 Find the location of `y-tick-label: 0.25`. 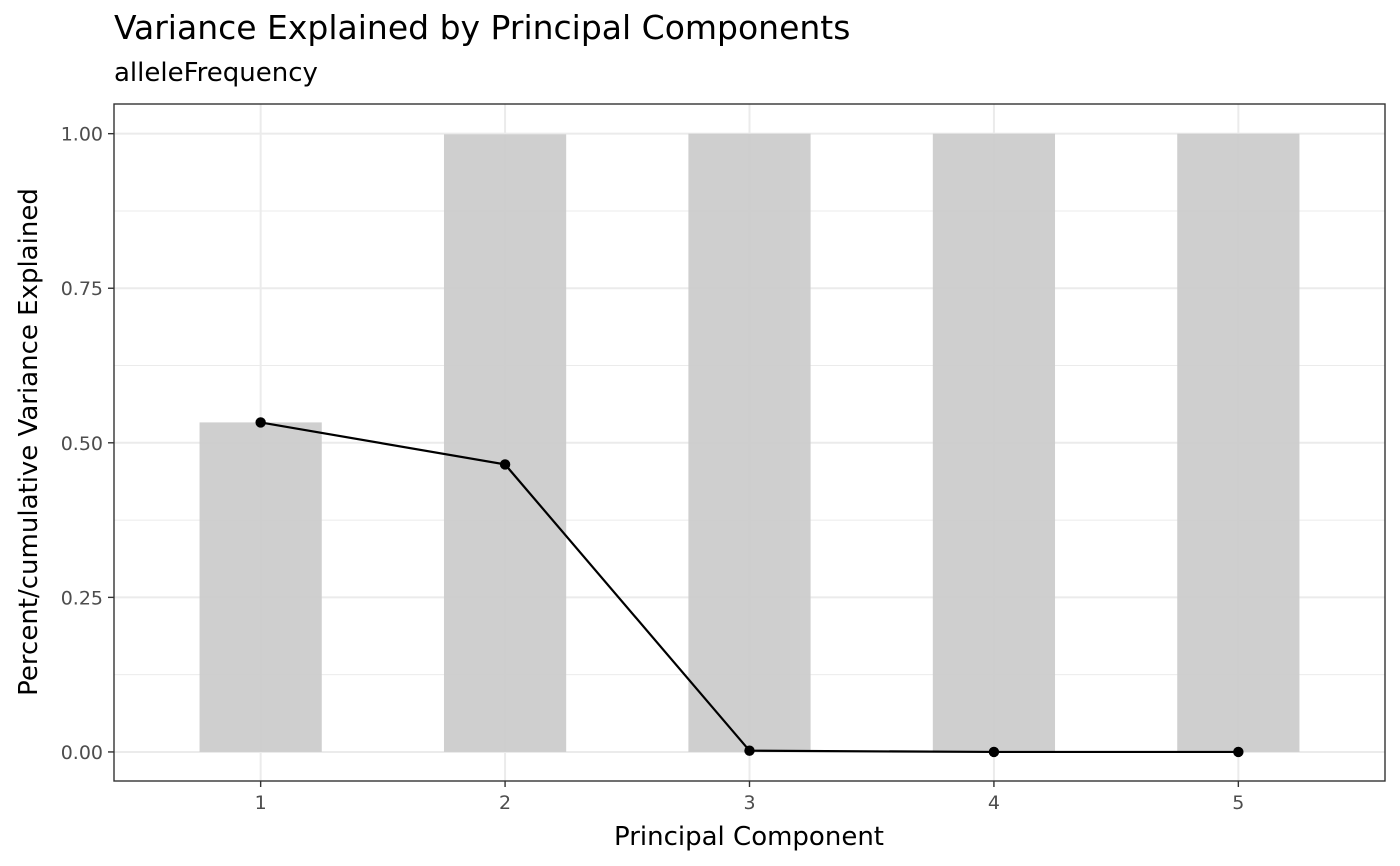

y-tick-label: 0.25 is located at coordinates (82, 598).